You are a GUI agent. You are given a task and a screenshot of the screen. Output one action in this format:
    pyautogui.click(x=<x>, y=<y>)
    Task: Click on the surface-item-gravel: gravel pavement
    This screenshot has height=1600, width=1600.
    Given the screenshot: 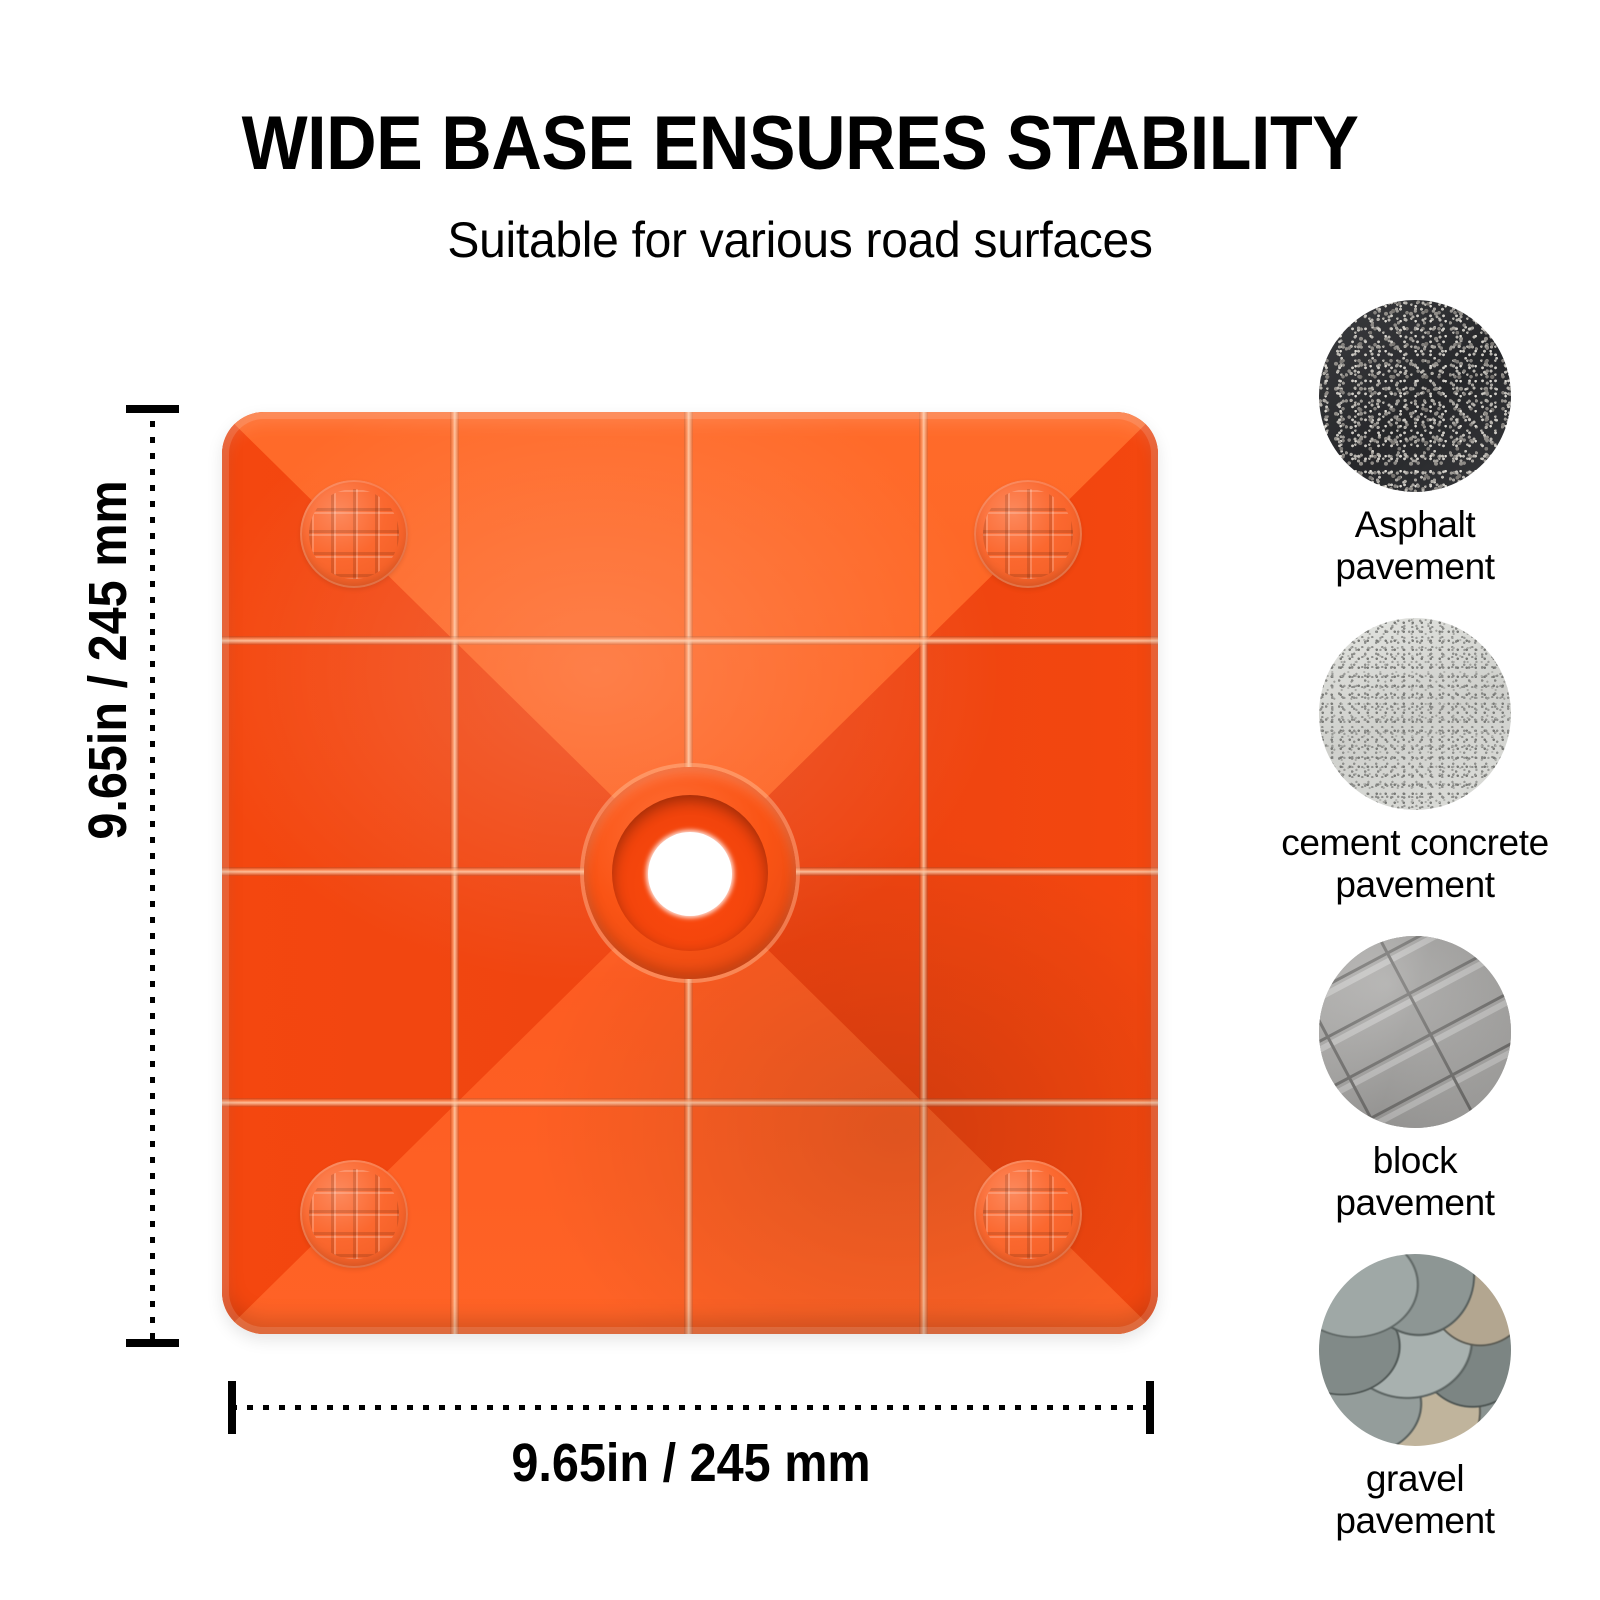 What is the action you would take?
    pyautogui.click(x=1415, y=1398)
    